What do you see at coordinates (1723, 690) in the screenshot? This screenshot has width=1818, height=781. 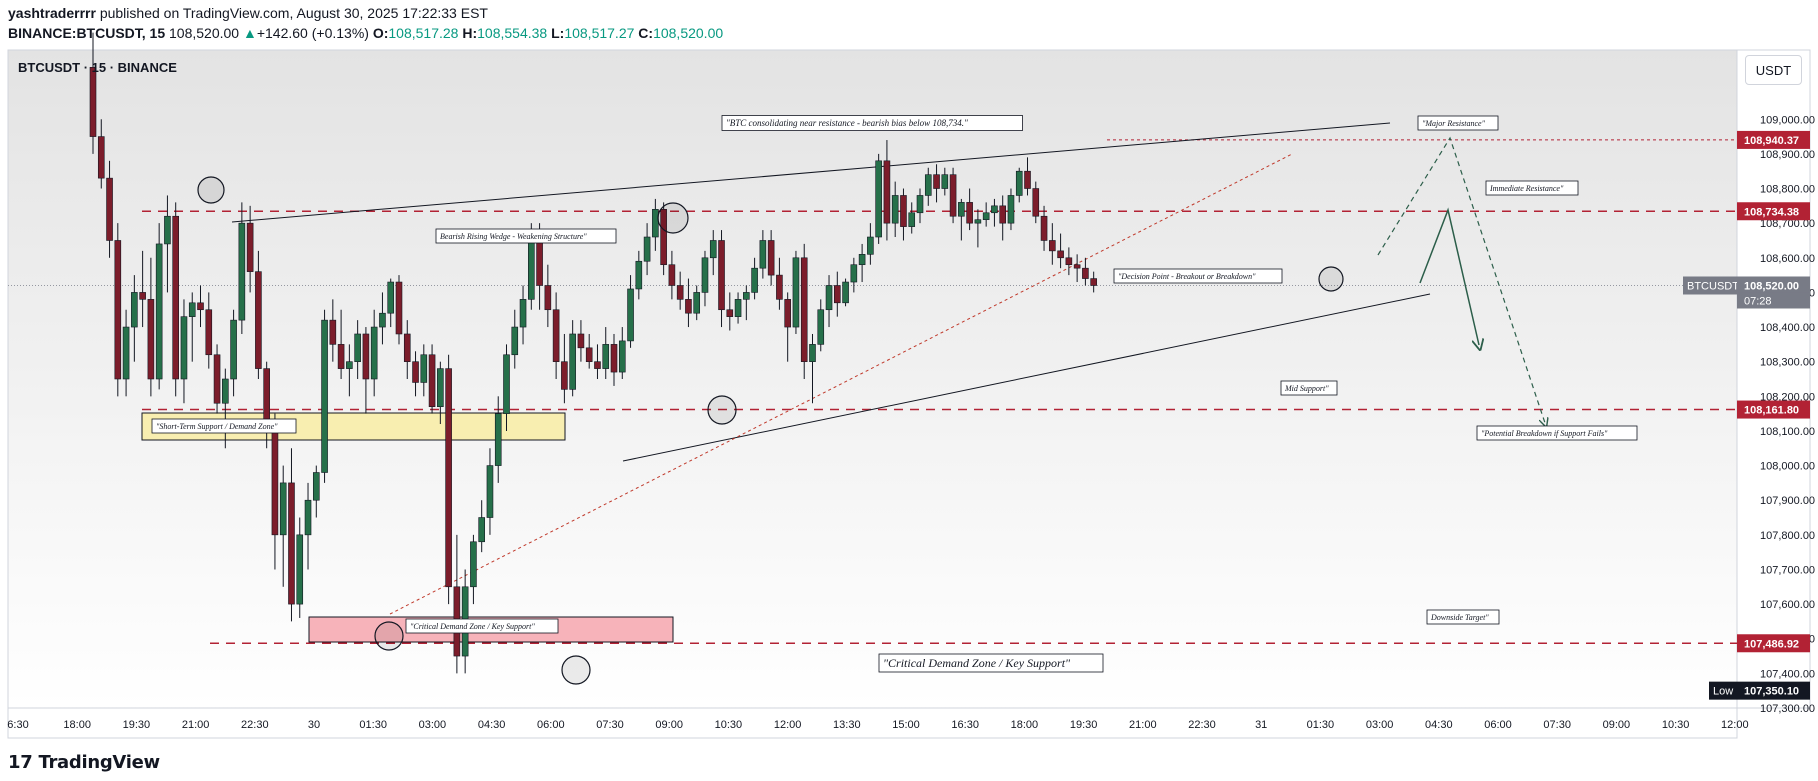 I see `low-tag` at bounding box center [1723, 690].